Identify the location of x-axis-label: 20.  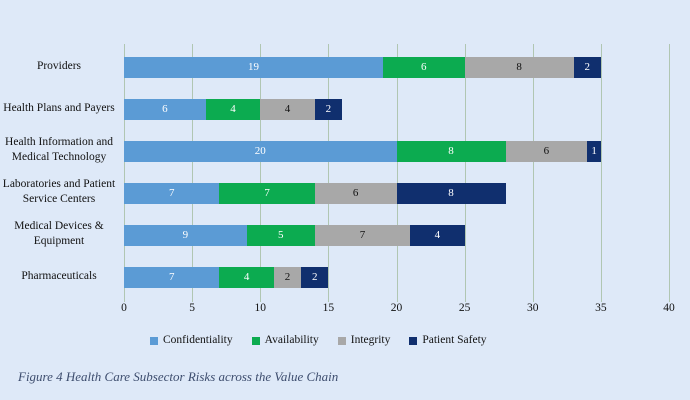
(396, 308).